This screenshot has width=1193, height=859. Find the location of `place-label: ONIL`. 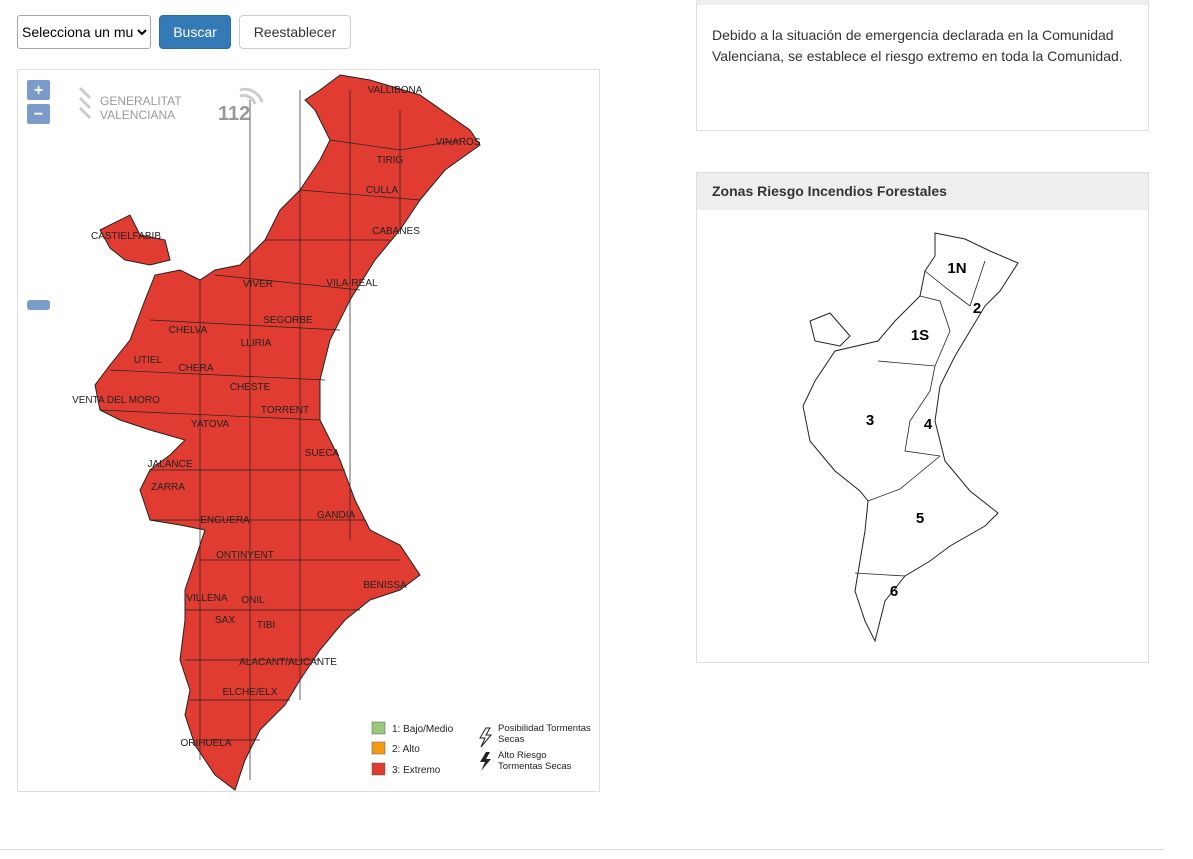

place-label: ONIL is located at coordinates (253, 600).